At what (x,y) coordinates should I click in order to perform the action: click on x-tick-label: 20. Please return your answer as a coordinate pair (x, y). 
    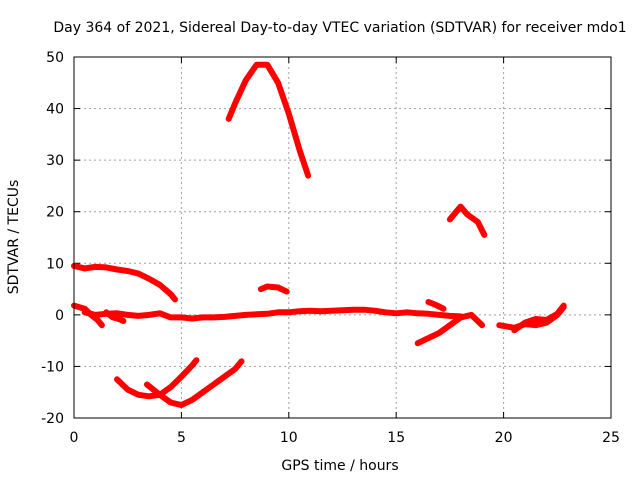
    Looking at the image, I should click on (504, 438).